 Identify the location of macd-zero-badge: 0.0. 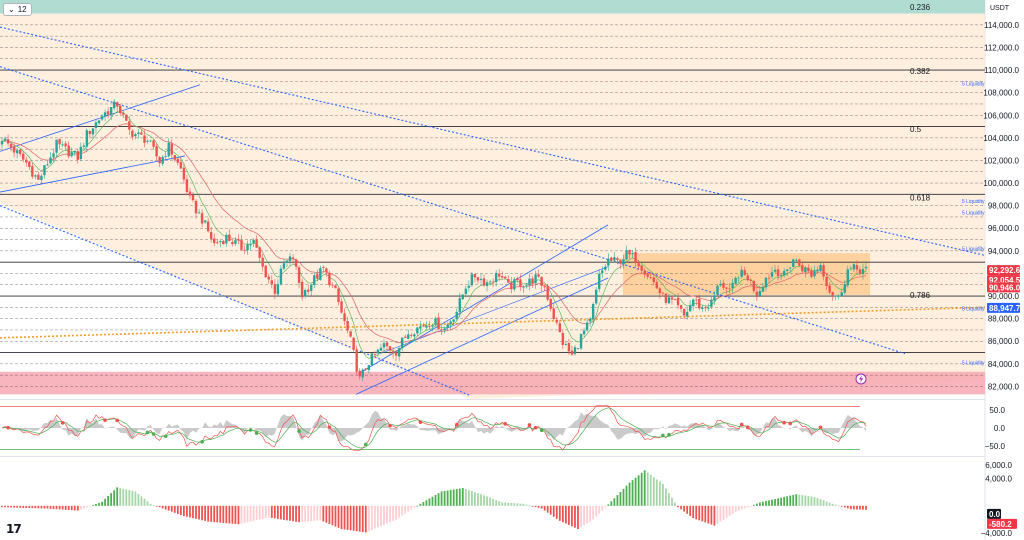
(994, 513).